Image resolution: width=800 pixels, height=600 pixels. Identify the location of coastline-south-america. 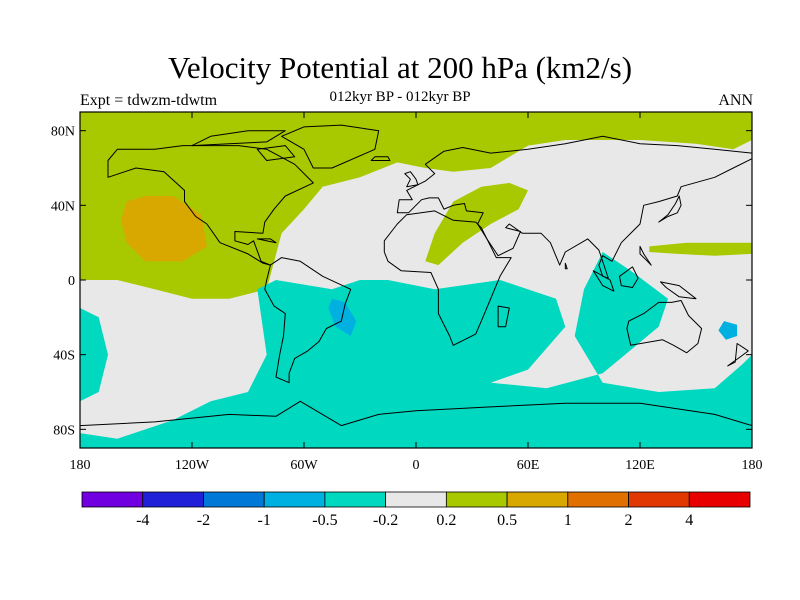
(308, 320).